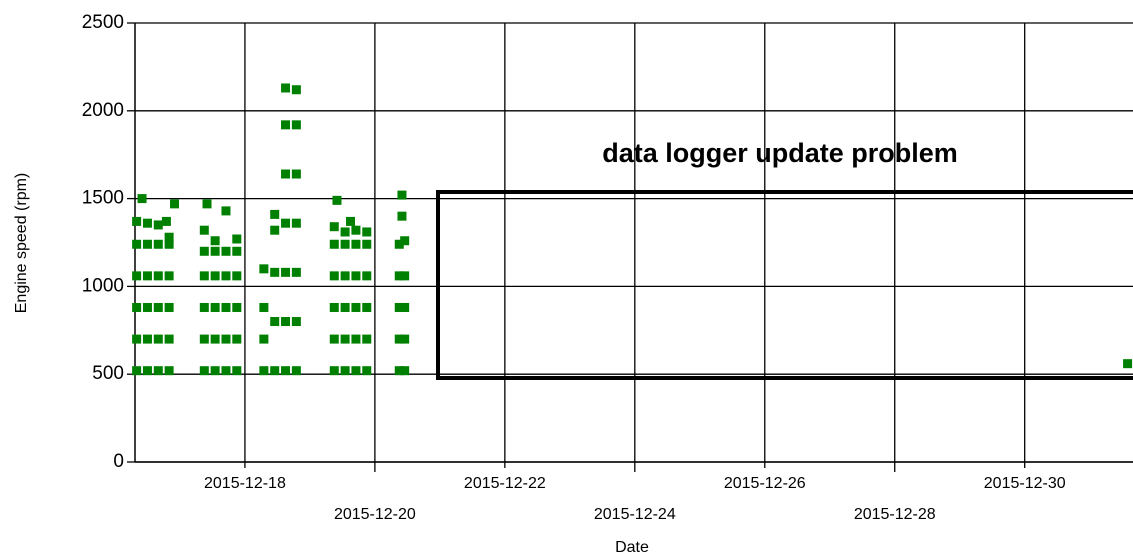 Image resolution: width=1133 pixels, height=558 pixels. What do you see at coordinates (108, 373) in the screenshot?
I see `y-tick-label: 500` at bounding box center [108, 373].